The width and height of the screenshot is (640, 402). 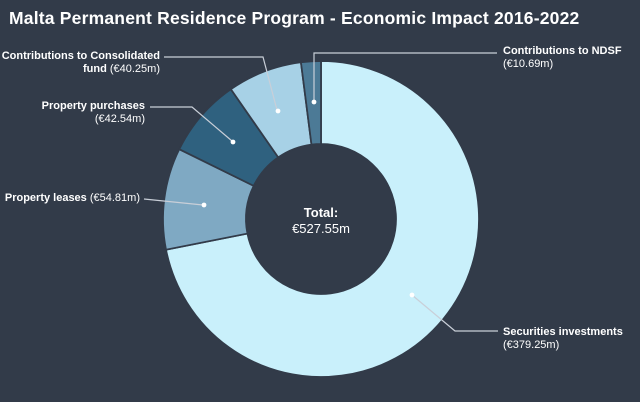 I want to click on leader-line-purchases, so click(x=191, y=124).